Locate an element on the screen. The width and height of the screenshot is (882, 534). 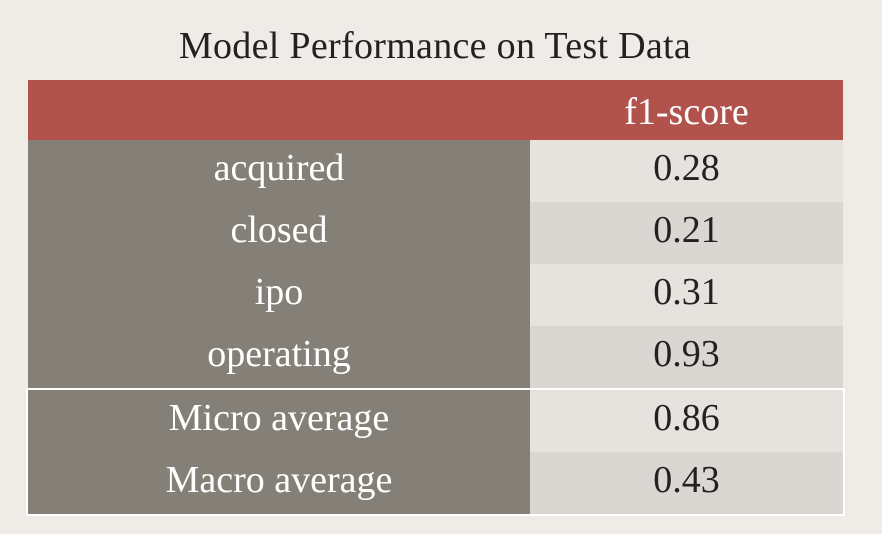
summary-value: 0.43 is located at coordinates (686, 483).